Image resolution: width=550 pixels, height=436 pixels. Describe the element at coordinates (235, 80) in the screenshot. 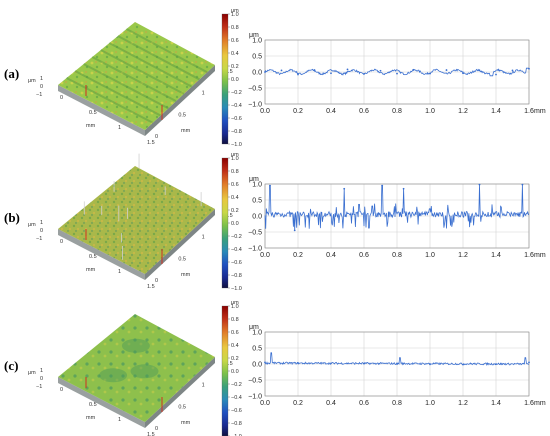

I see `colorbar-tick: 0.0` at that location.